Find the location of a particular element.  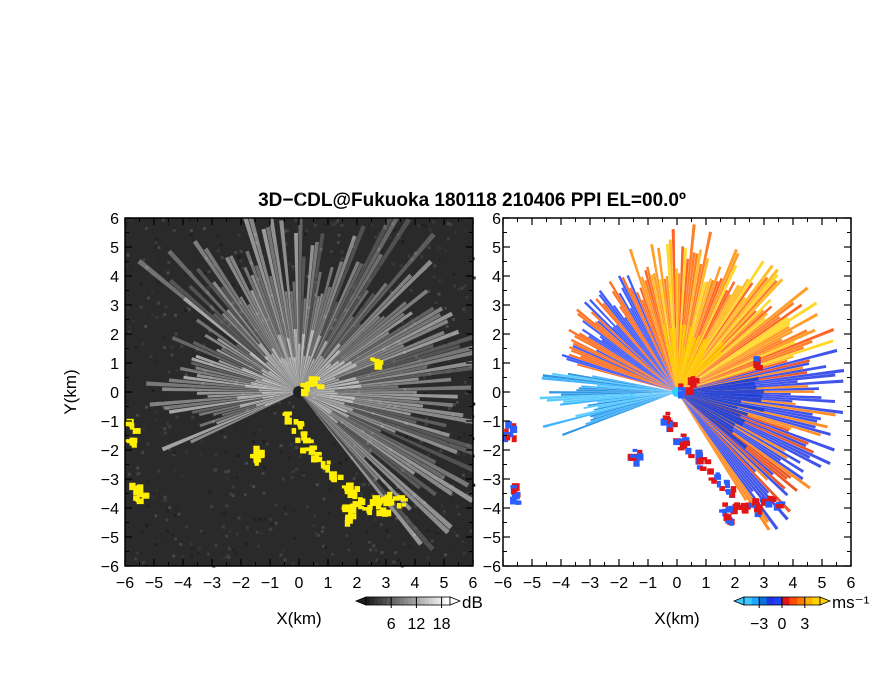

x-tick-label: 6 is located at coordinates (851, 583).